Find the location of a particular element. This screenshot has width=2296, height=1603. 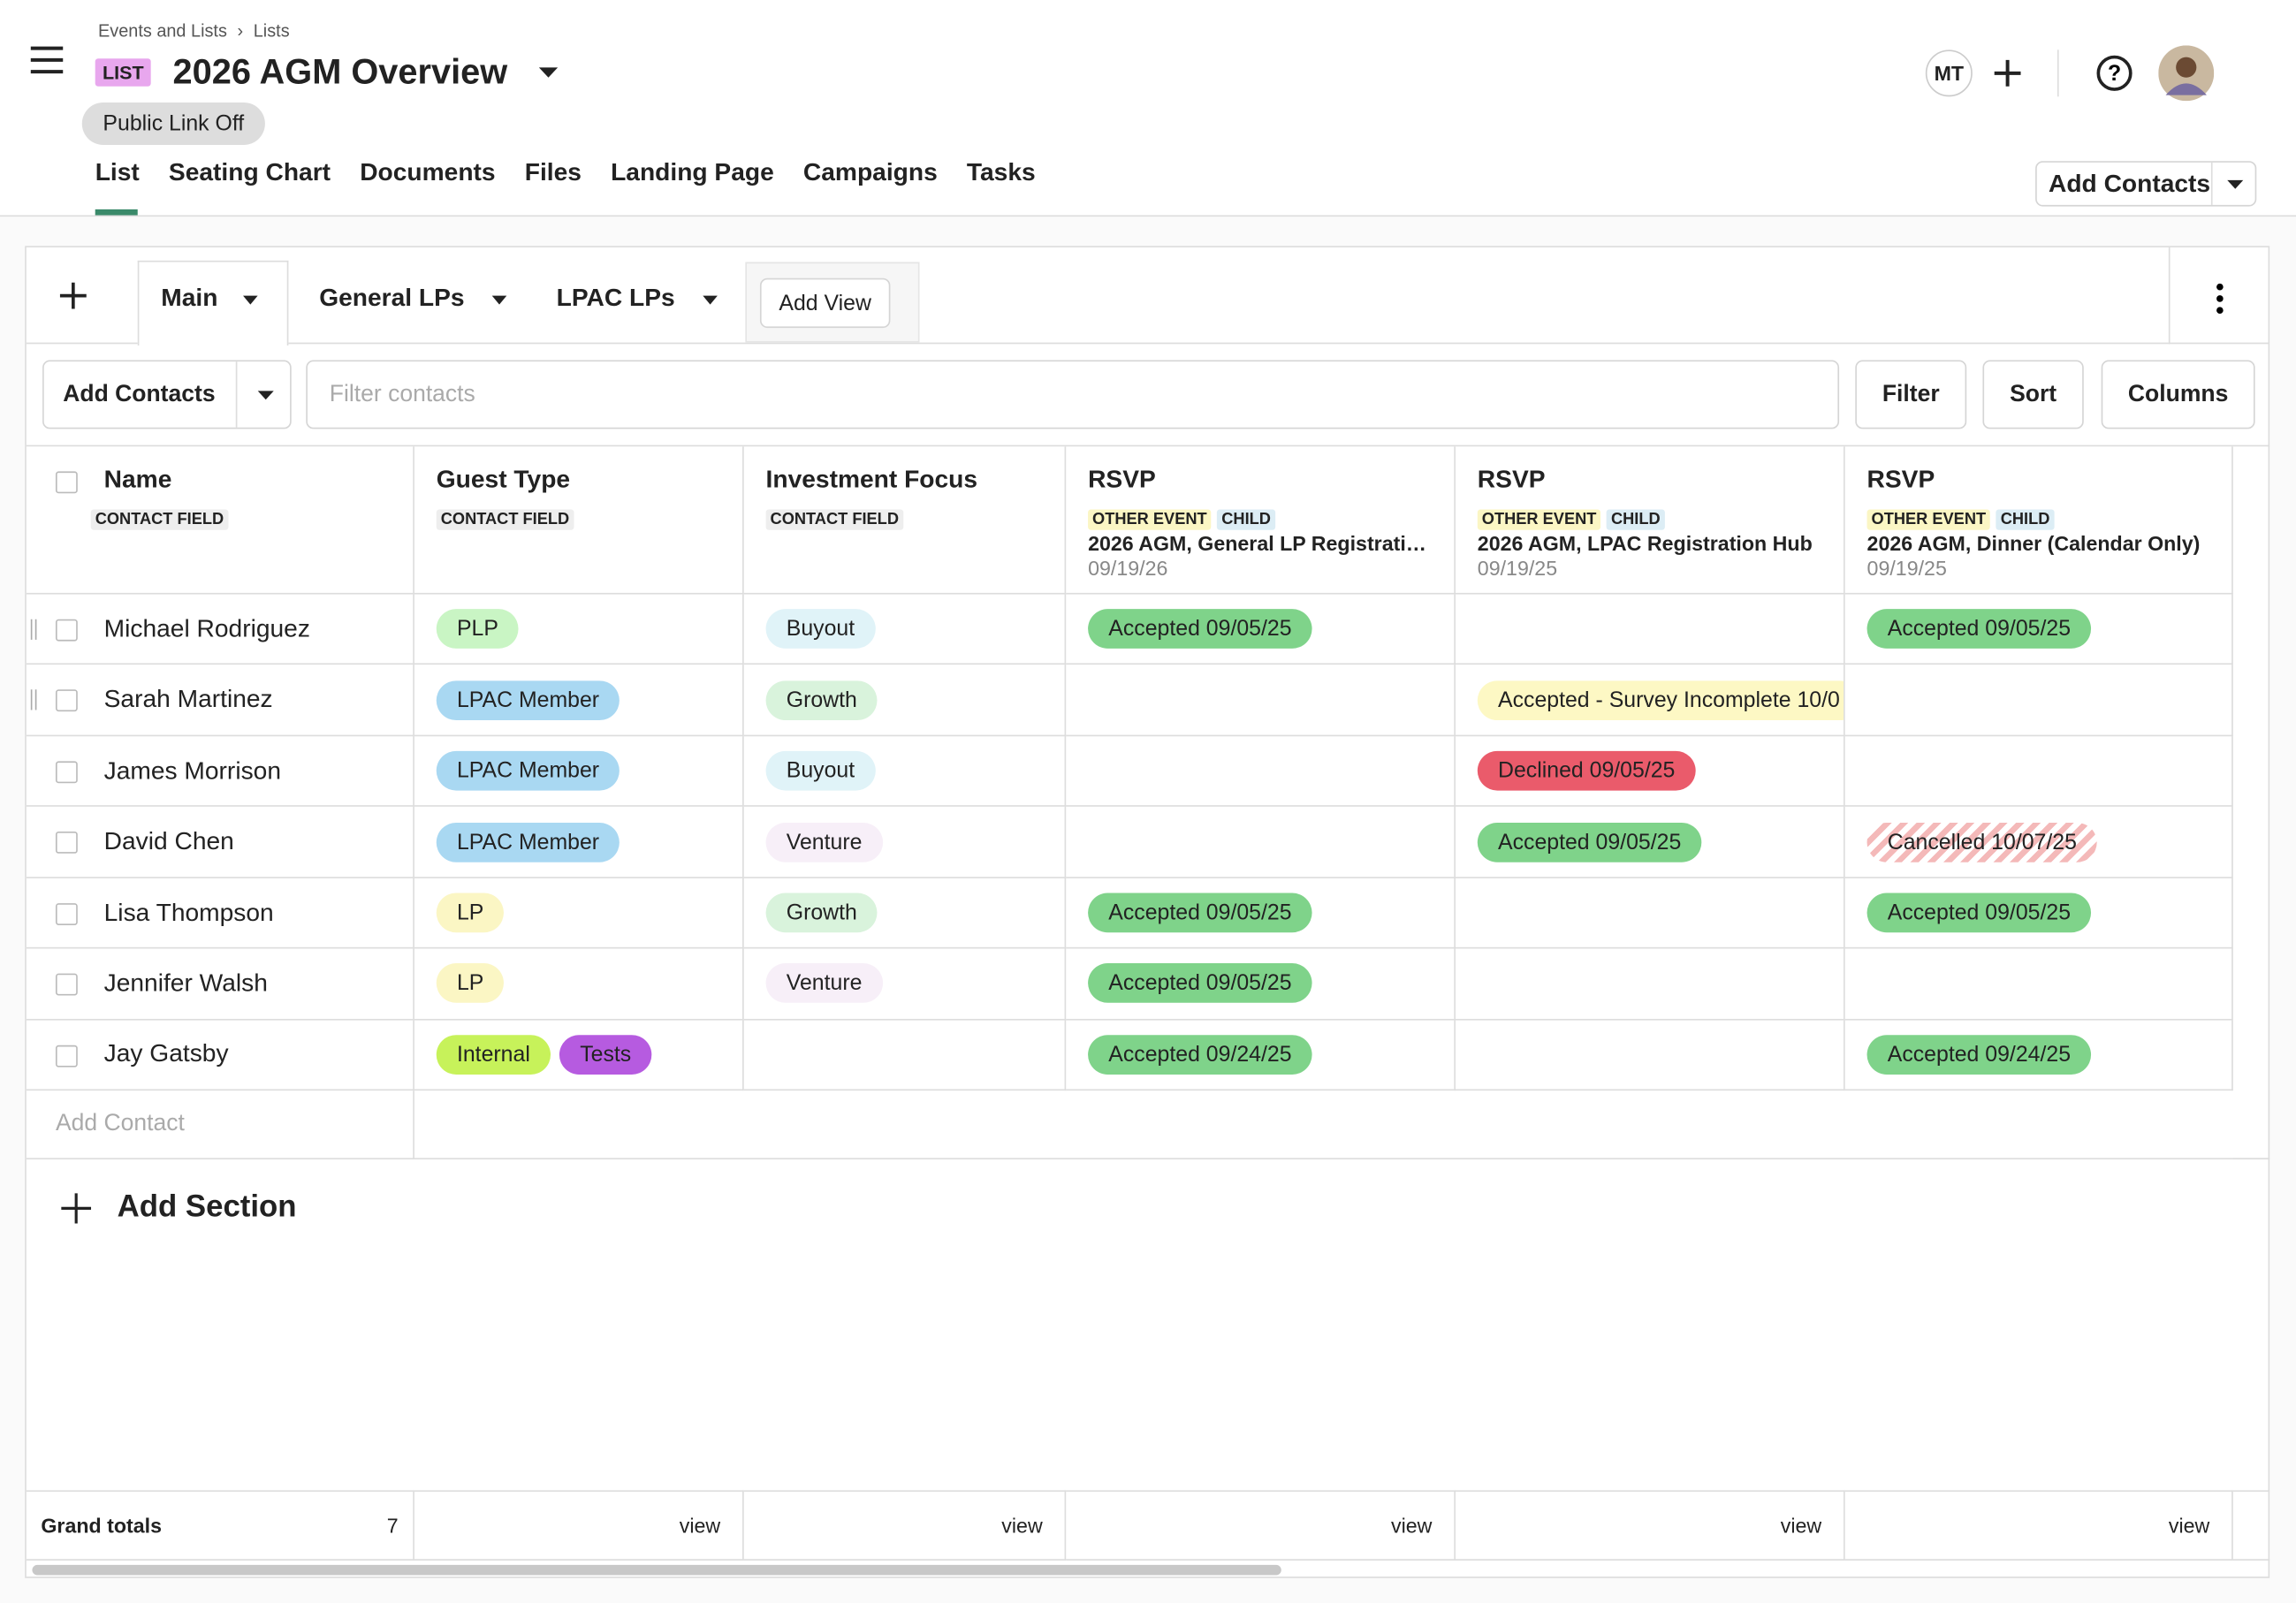

tag: CONTACT FIELD is located at coordinates (160, 519).